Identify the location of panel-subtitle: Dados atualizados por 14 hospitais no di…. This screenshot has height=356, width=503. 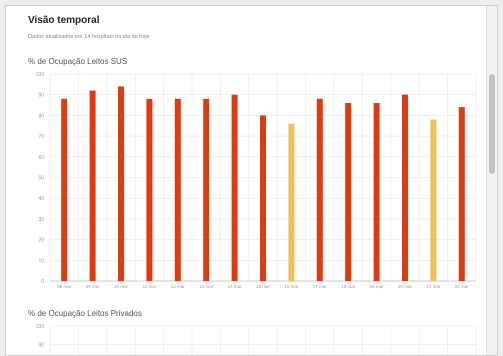
(89, 37).